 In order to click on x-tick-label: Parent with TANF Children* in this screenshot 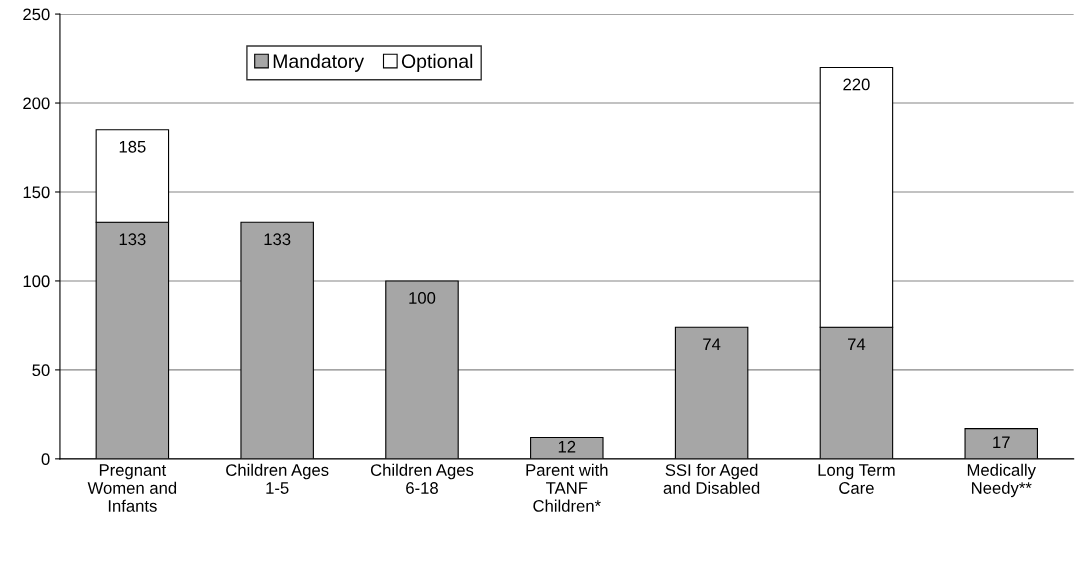, I will do `click(567, 487)`.